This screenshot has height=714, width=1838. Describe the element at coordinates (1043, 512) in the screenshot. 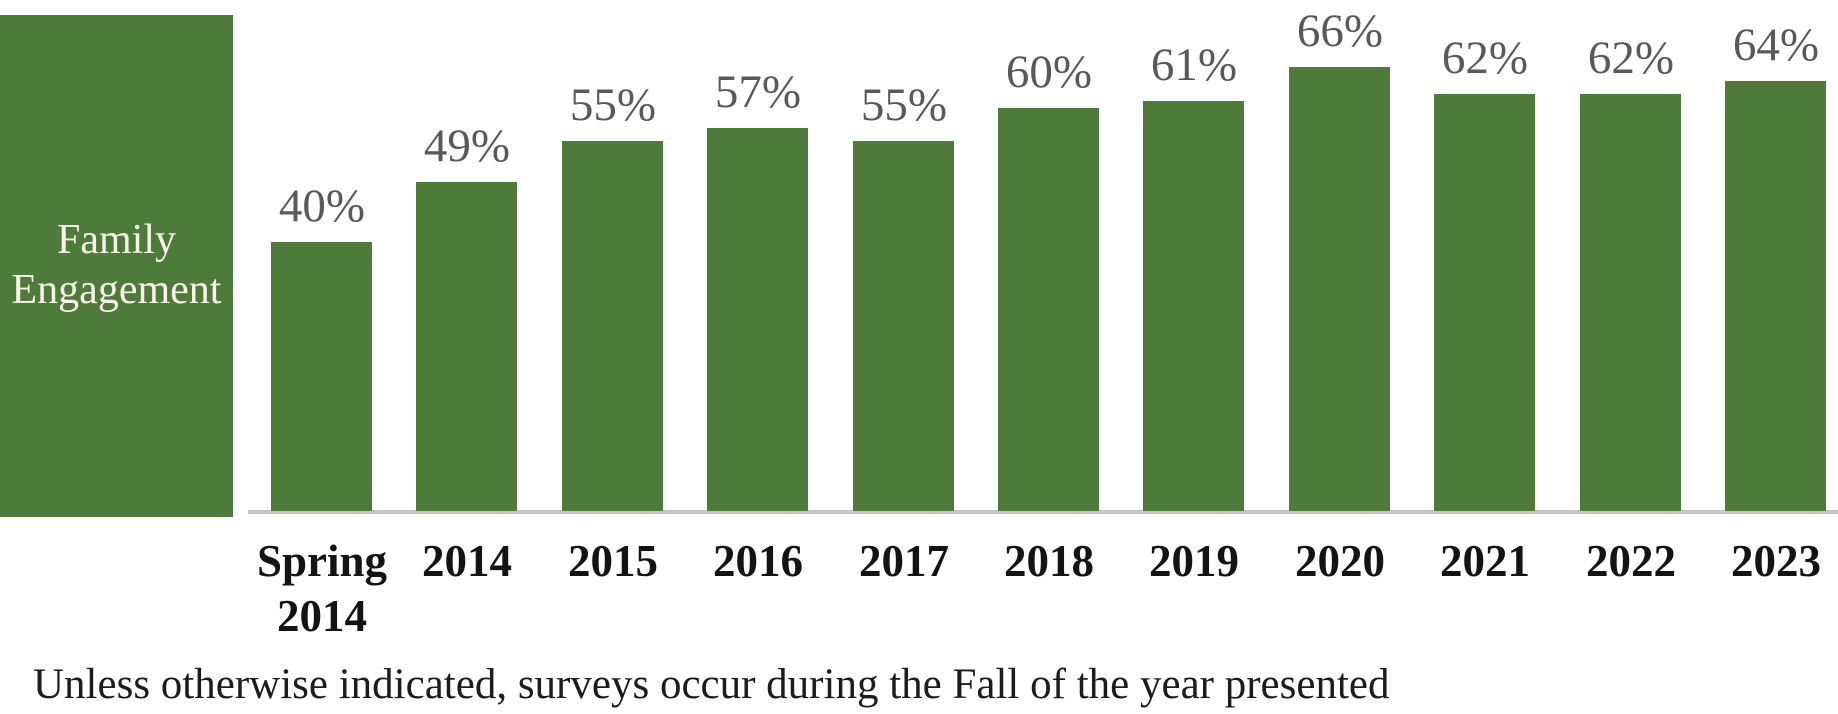

I see `x-axis-baseline` at that location.